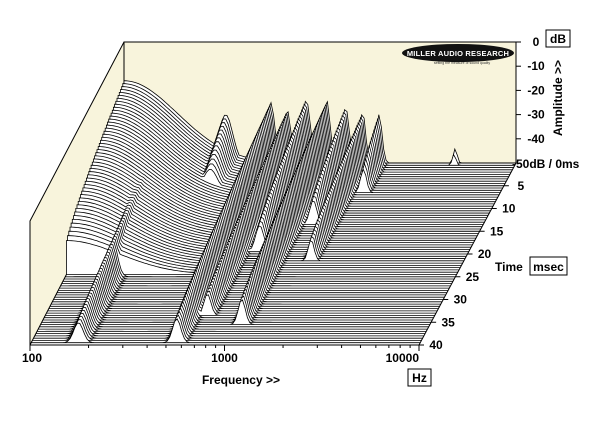  Describe the element at coordinates (509, 267) in the screenshot. I see `time-axis-label: Time` at that location.